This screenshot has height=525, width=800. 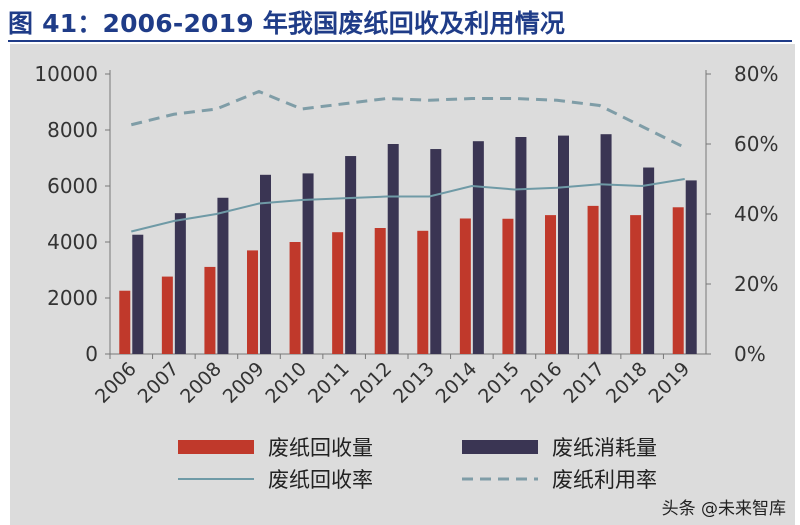 I want to click on title-bar: 图 41：2006-2019 年我国废纸回收及利用情况, so click(x=400, y=21).